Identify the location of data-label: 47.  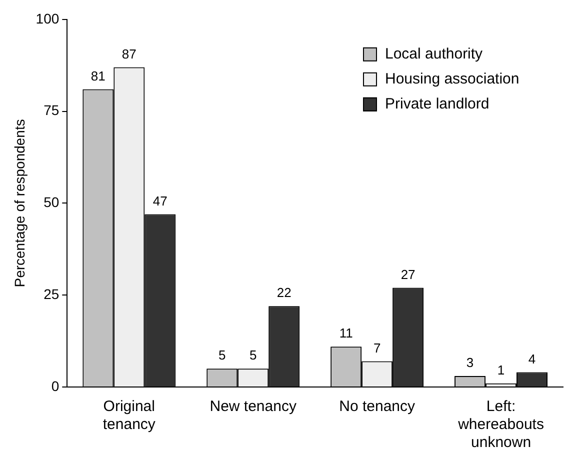
(160, 200).